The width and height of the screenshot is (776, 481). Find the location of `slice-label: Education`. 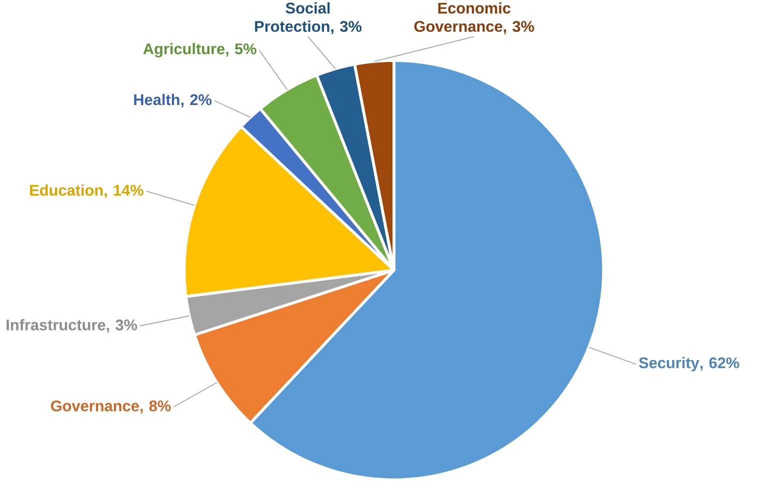

slice-label: Education is located at coordinates (66, 190).